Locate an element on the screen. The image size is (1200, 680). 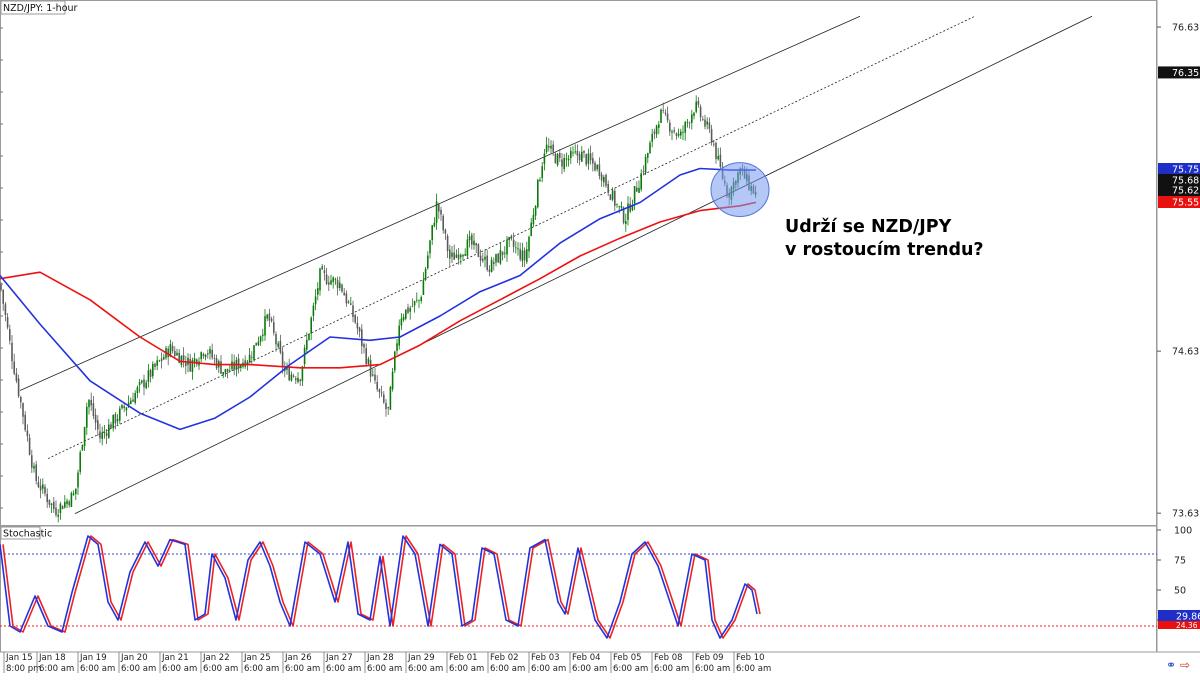
corner-toolbar: ⚭ ⇨ is located at coordinates (1178, 665).